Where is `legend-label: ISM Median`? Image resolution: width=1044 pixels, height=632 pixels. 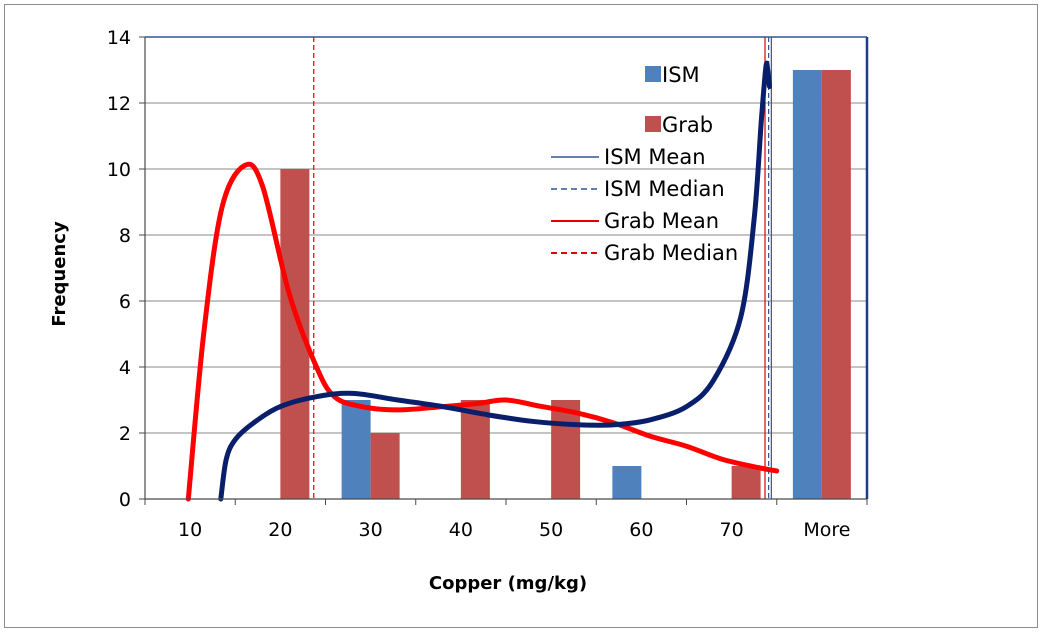 legend-label: ISM Median is located at coordinates (664, 189).